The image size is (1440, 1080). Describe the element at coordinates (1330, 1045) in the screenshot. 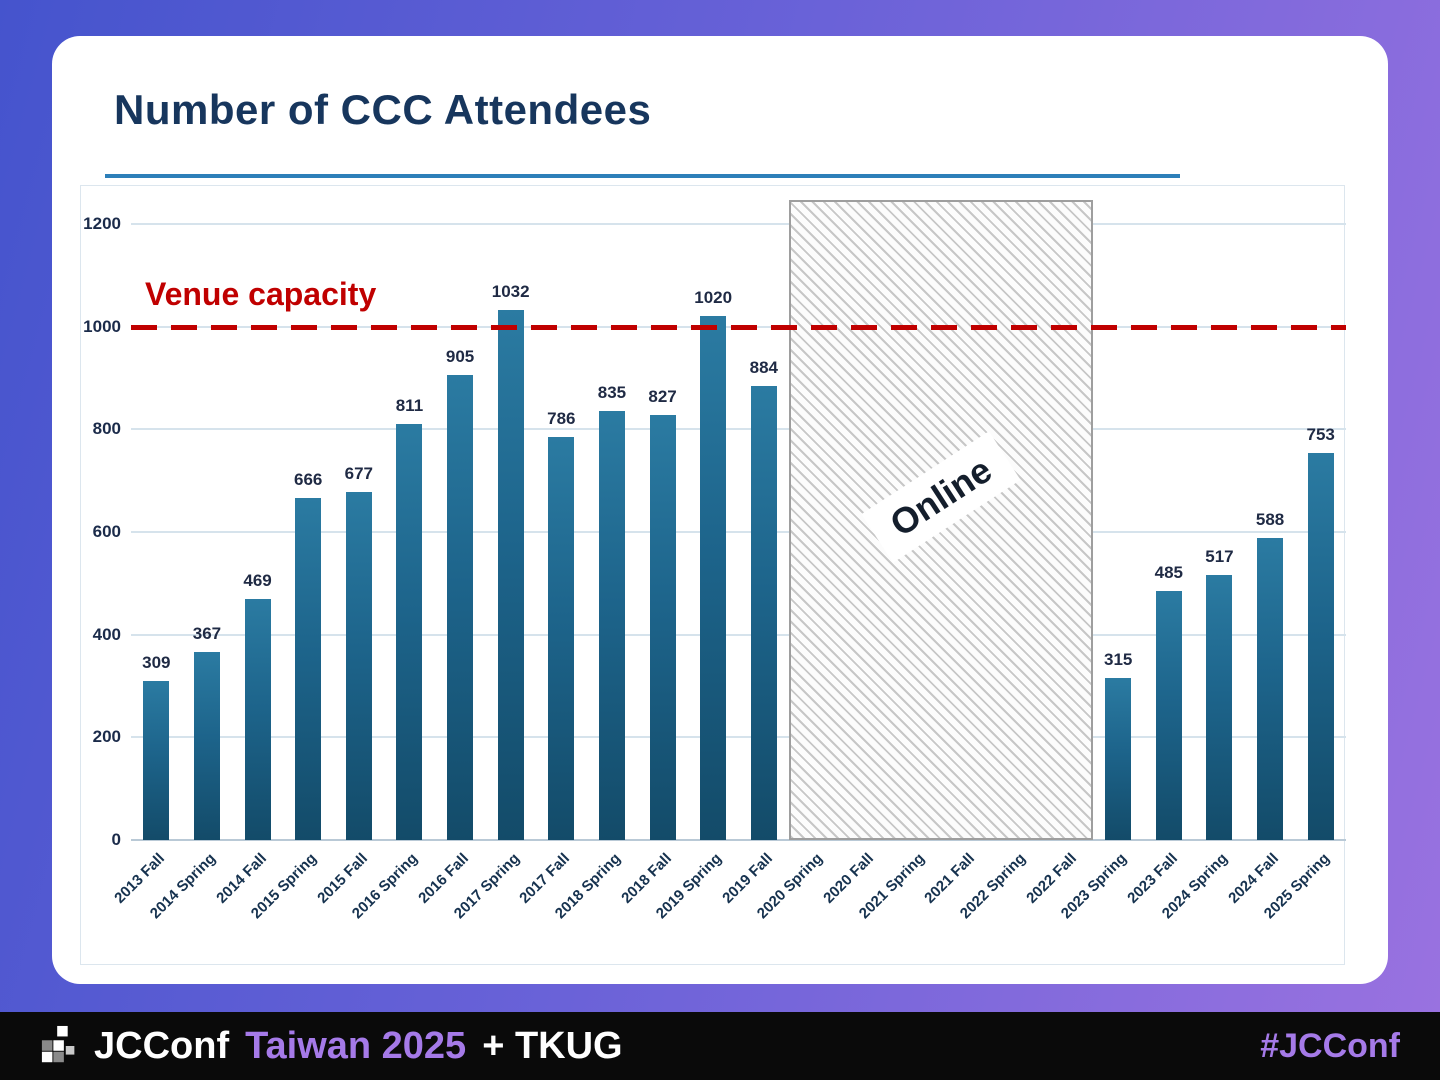

I see `footer-hashtag: #JCConf` at that location.